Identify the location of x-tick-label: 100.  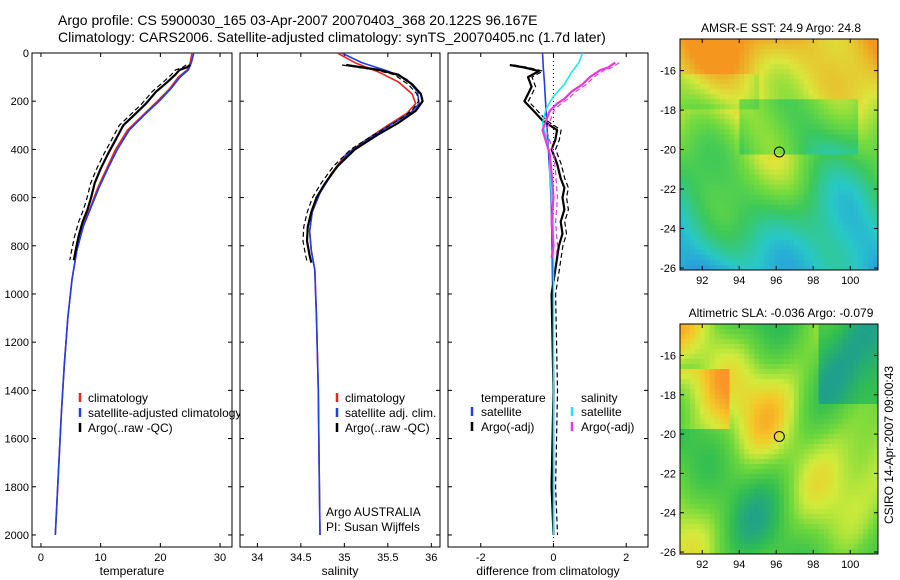
(850, 281).